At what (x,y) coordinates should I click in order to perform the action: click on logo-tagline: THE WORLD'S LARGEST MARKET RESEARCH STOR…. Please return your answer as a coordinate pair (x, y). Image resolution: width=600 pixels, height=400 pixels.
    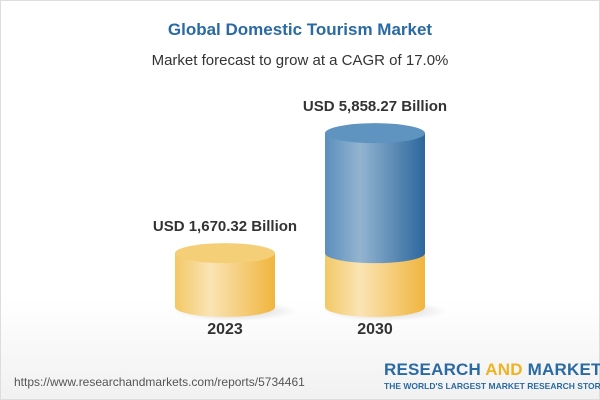
    Looking at the image, I should click on (492, 386).